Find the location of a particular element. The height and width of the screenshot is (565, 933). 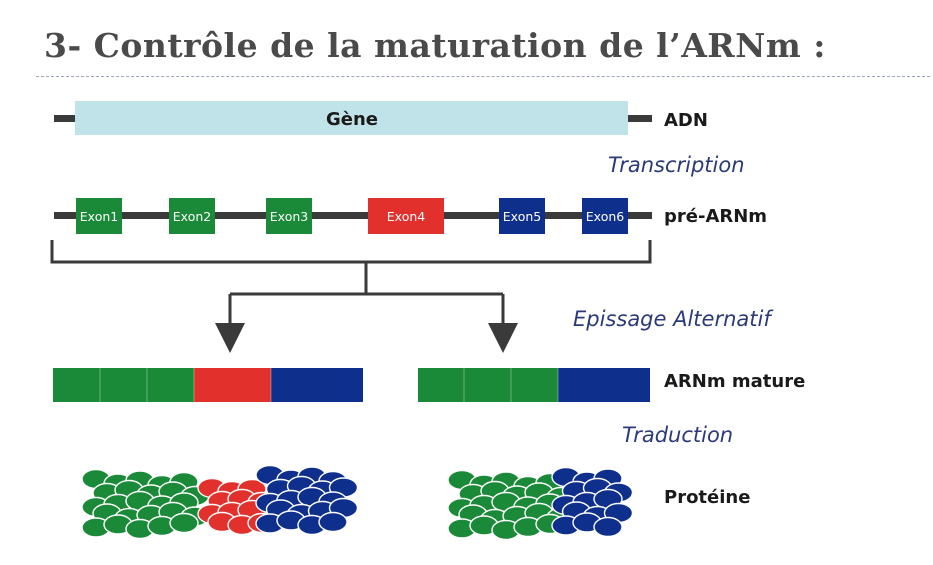

dna-row: Gène ADN is located at coordinates (381, 118).